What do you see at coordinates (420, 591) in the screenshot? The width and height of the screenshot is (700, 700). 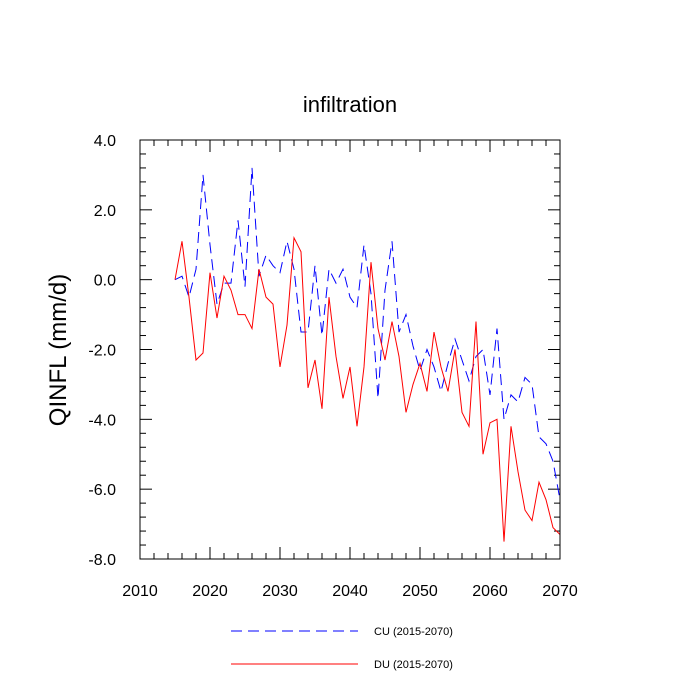 I see `x-tick-label: 2050` at bounding box center [420, 591].